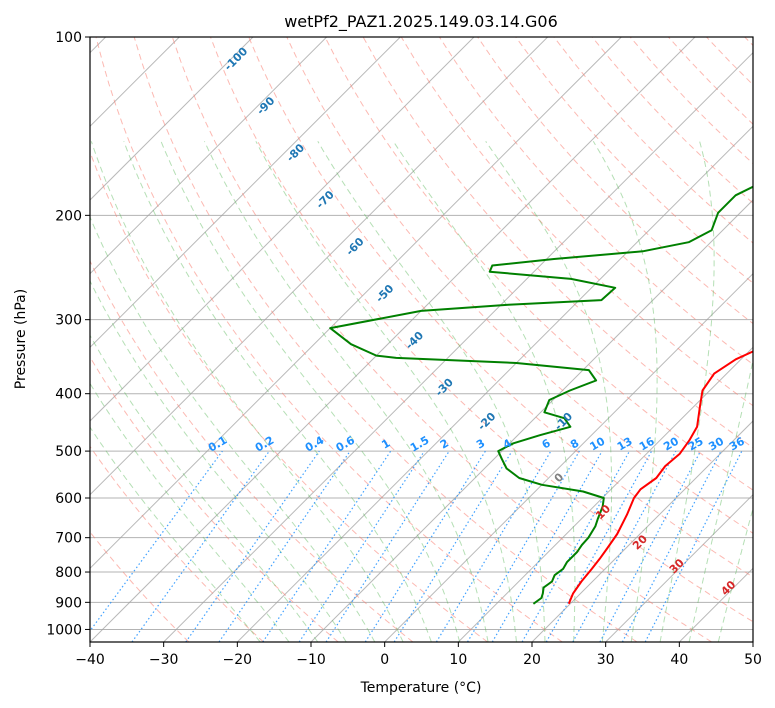 The height and width of the screenshot is (708, 775). Describe the element at coordinates (64, 630) in the screenshot. I see `y-tick-label: 1000` at that location.